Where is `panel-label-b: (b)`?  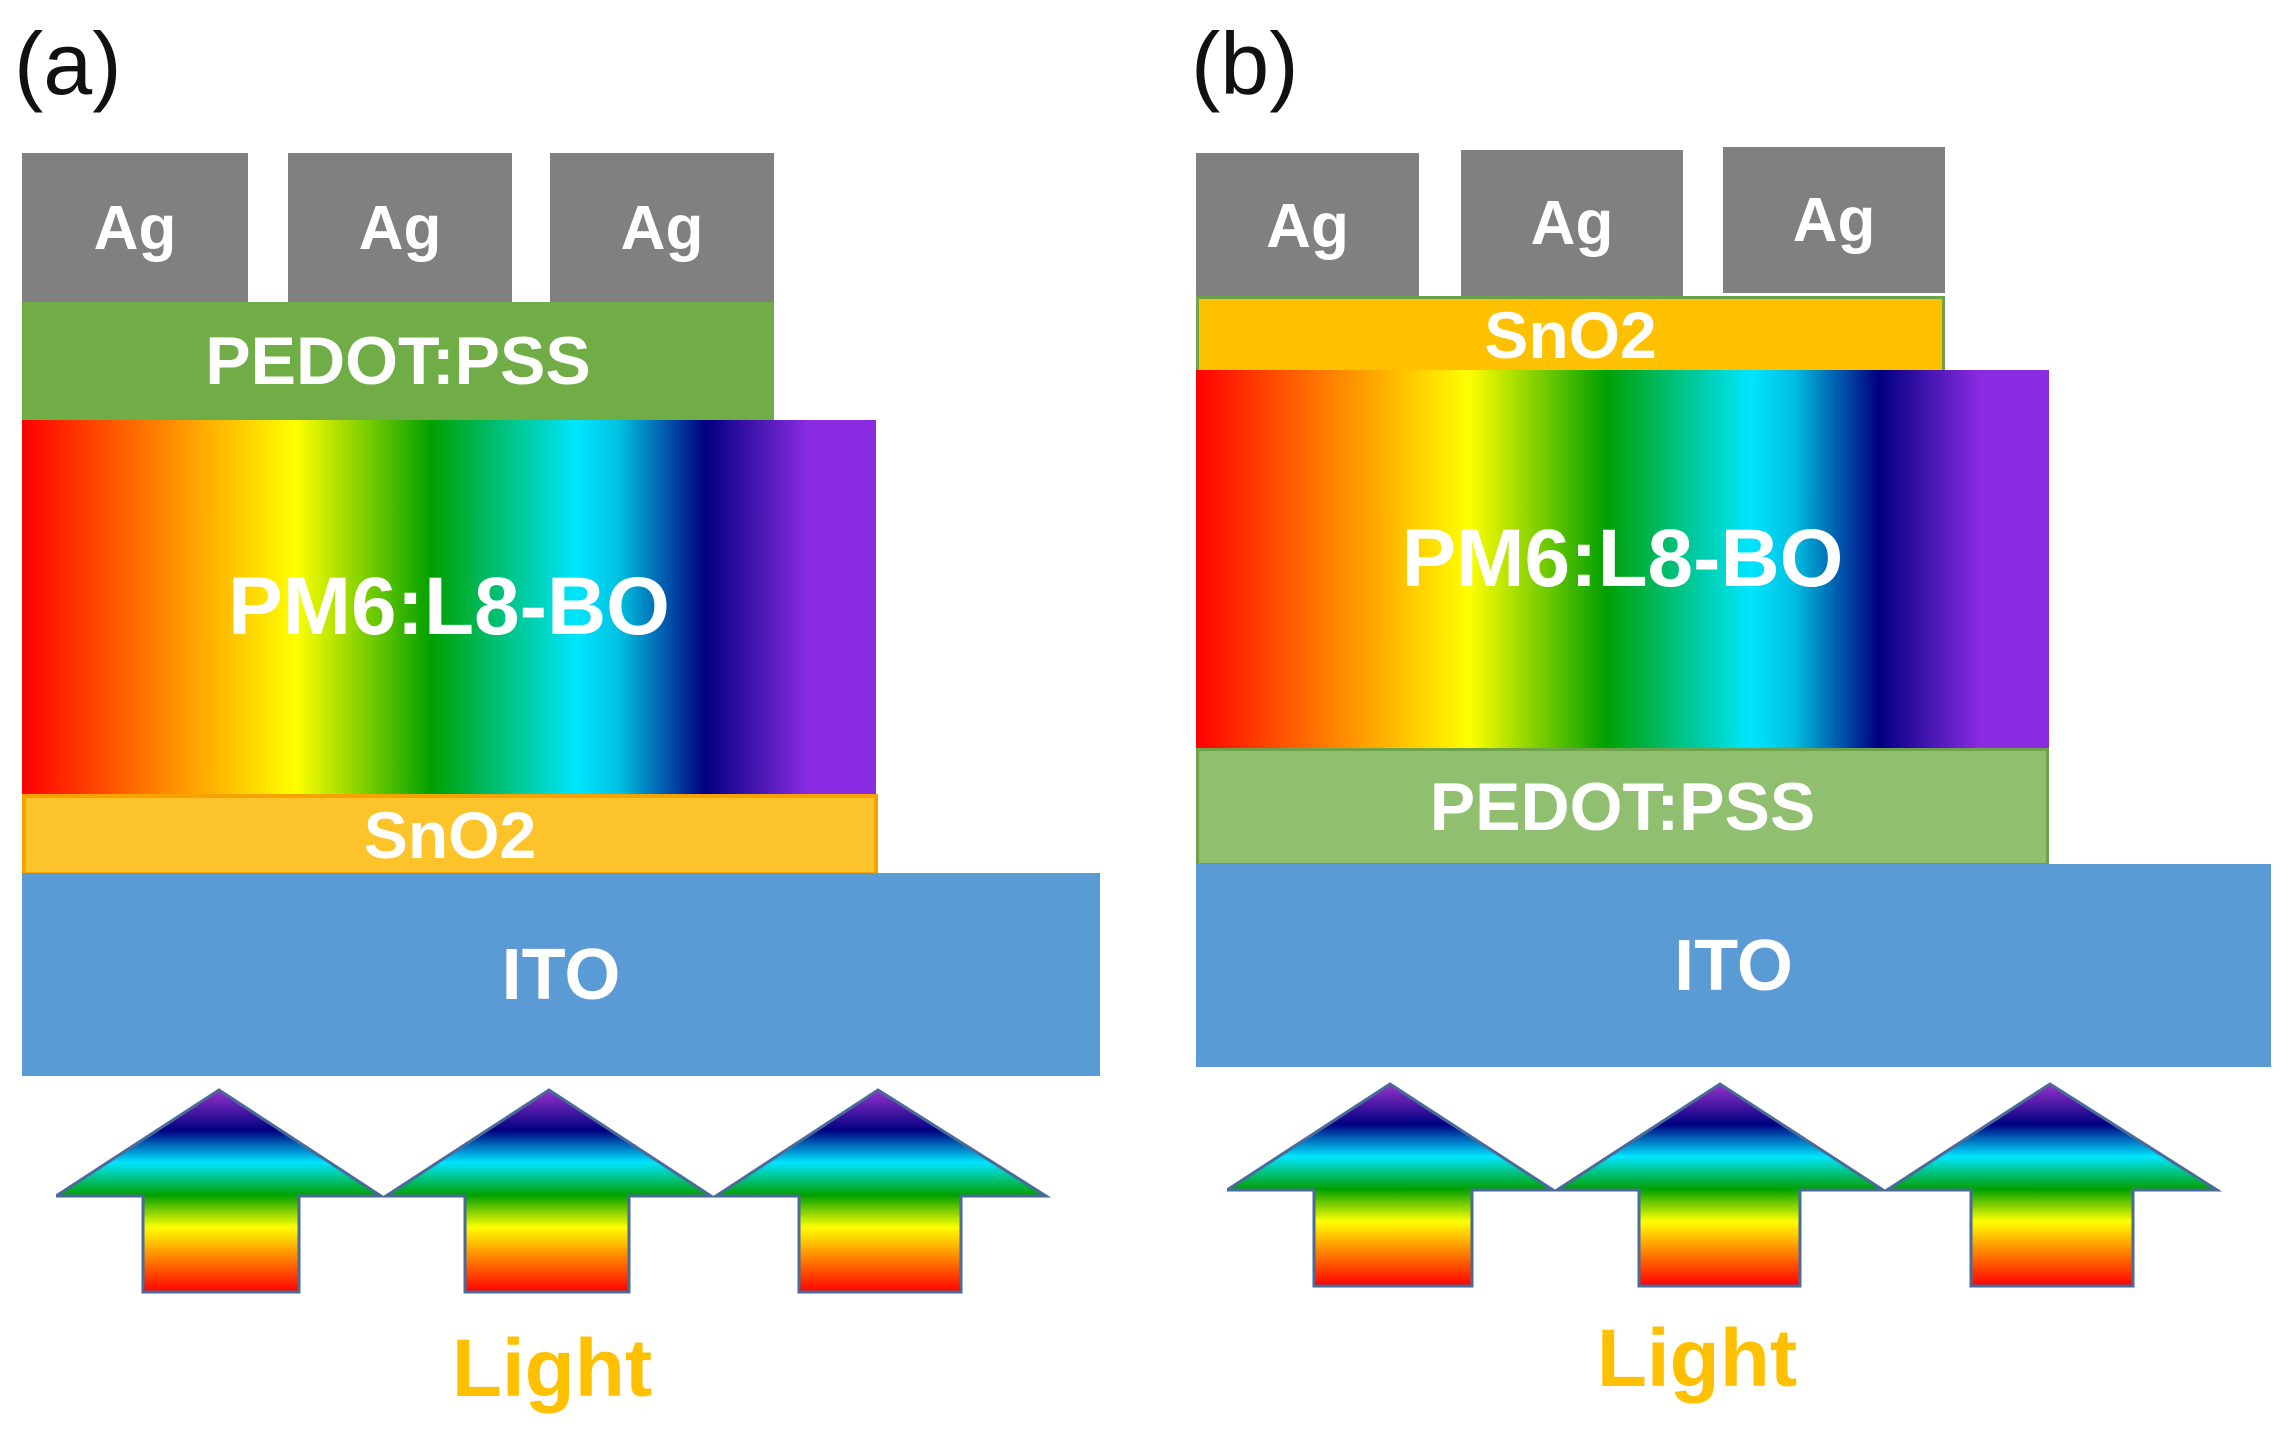 panel-label-b: (b) is located at coordinates (1245, 63).